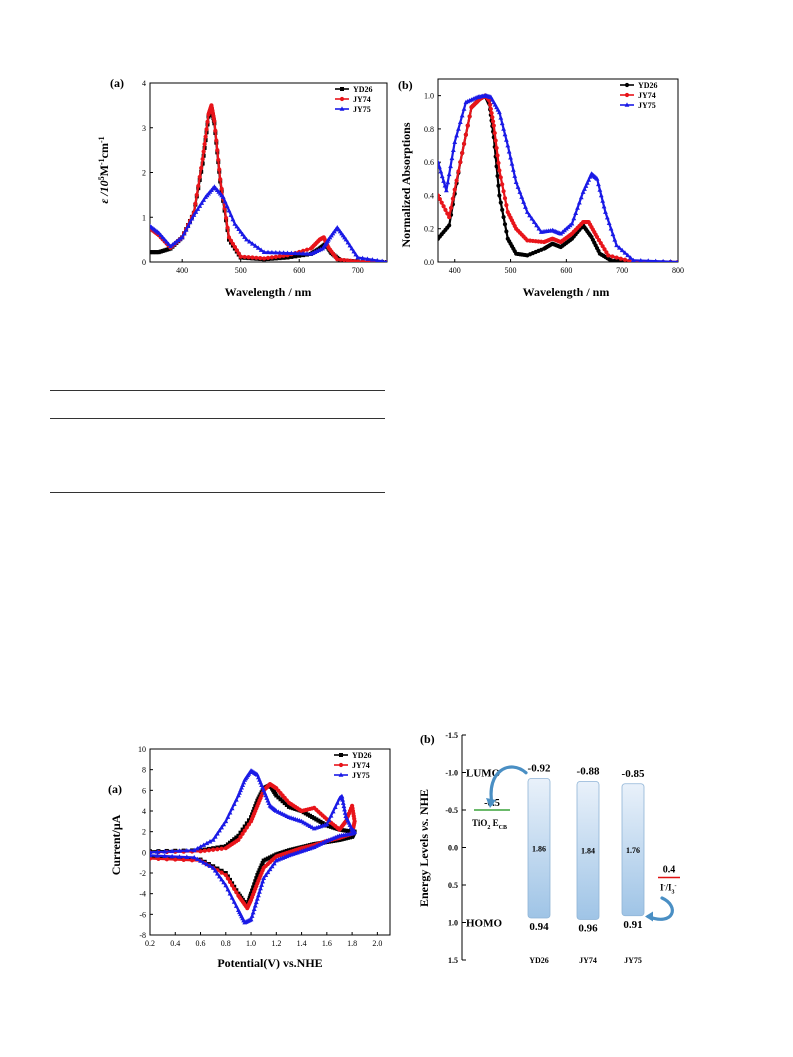 The image size is (793, 1057). Describe the element at coordinates (424, 824) in the screenshot. I see `y-axis-label-italic: vs.` at that location.